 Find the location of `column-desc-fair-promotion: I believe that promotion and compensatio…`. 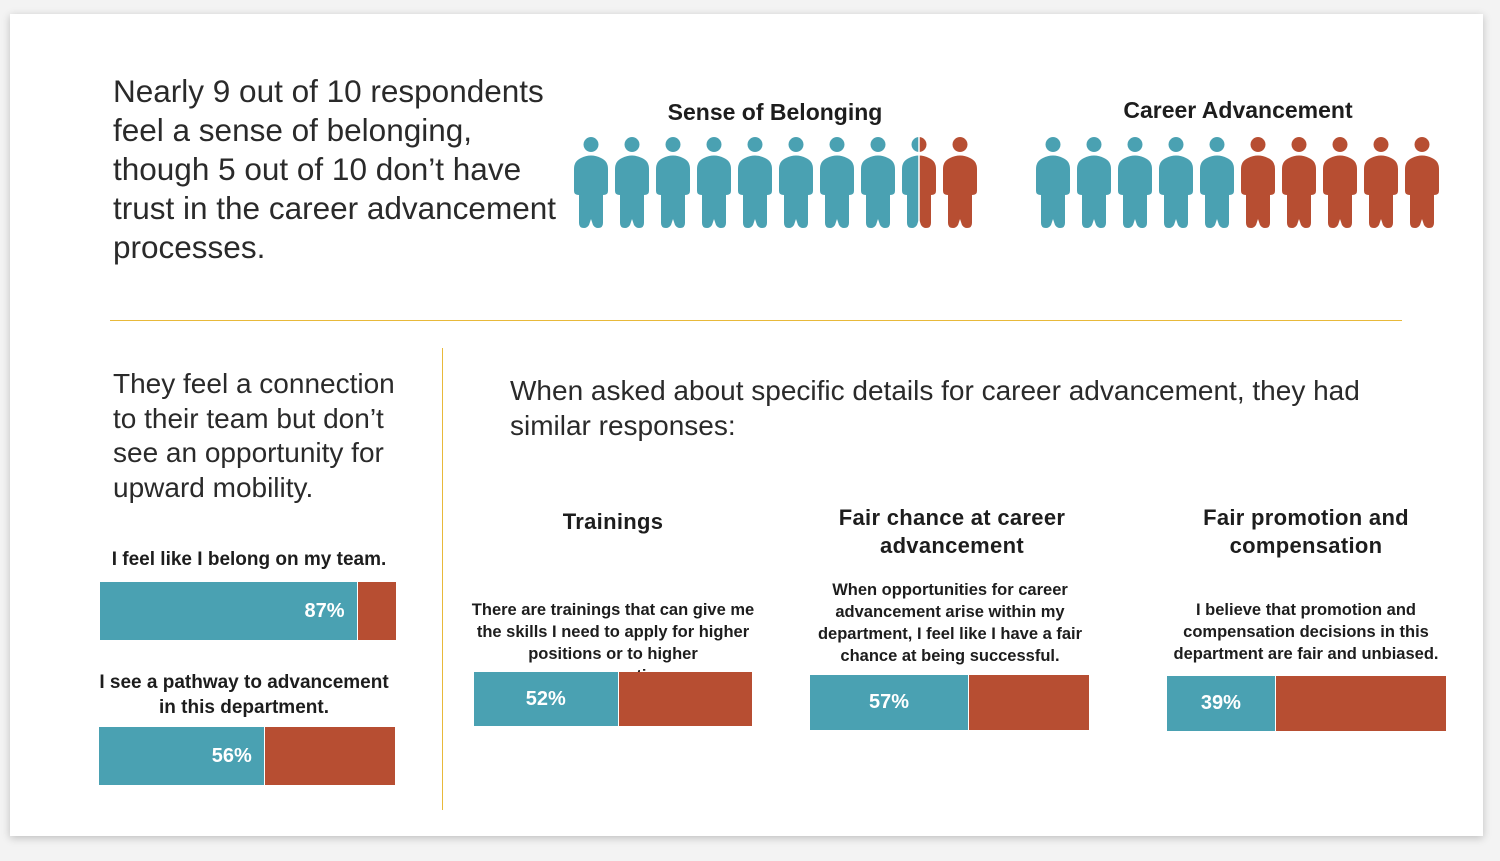

column-desc-fair-promotion: I believe that promotion and compensatio… is located at coordinates (1306, 632).